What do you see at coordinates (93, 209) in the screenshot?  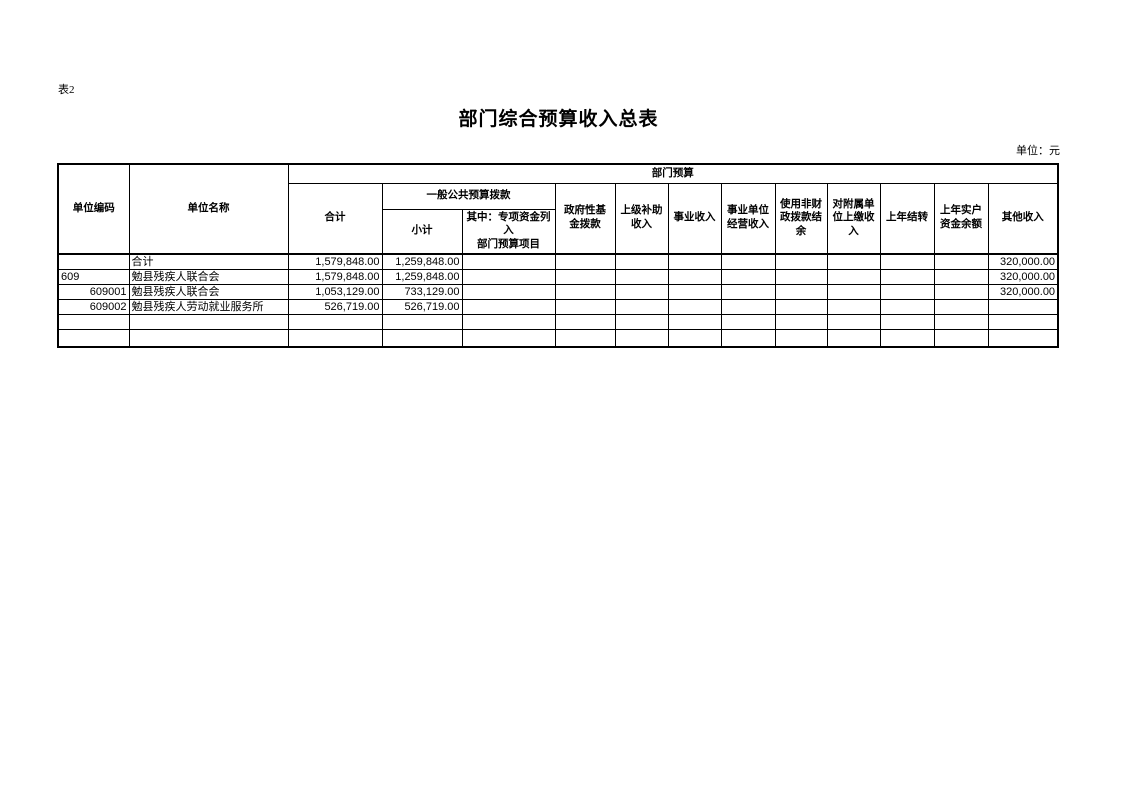 I see `col-header-unit-code: 单位编码` at bounding box center [93, 209].